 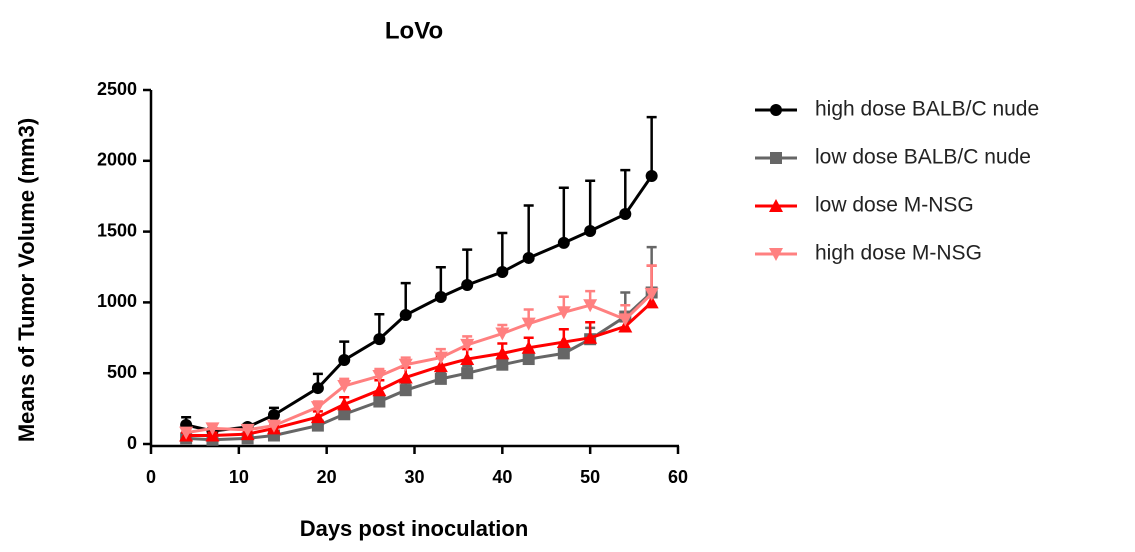 I want to click on y-tick-label: 2500, so click(x=117, y=89).